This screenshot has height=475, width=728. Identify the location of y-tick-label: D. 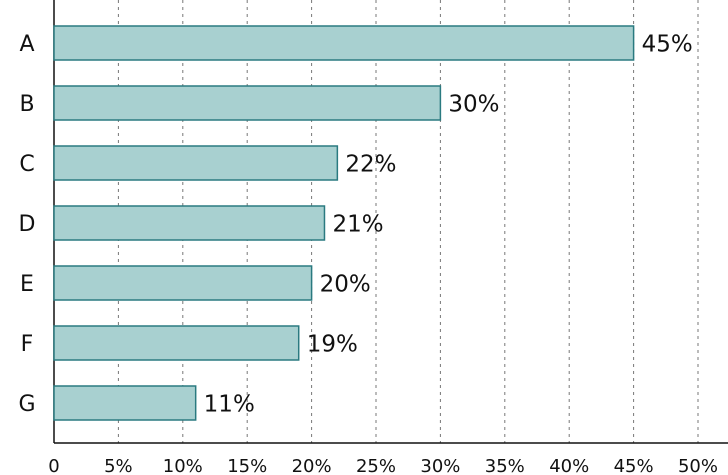
(27, 224).